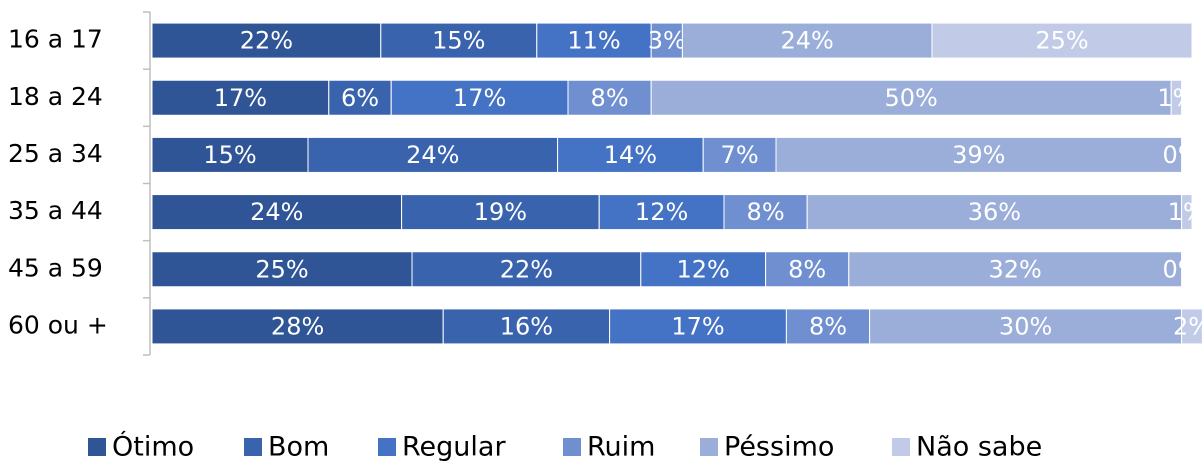  I want to click on legend-label: Regular, so click(454, 447).